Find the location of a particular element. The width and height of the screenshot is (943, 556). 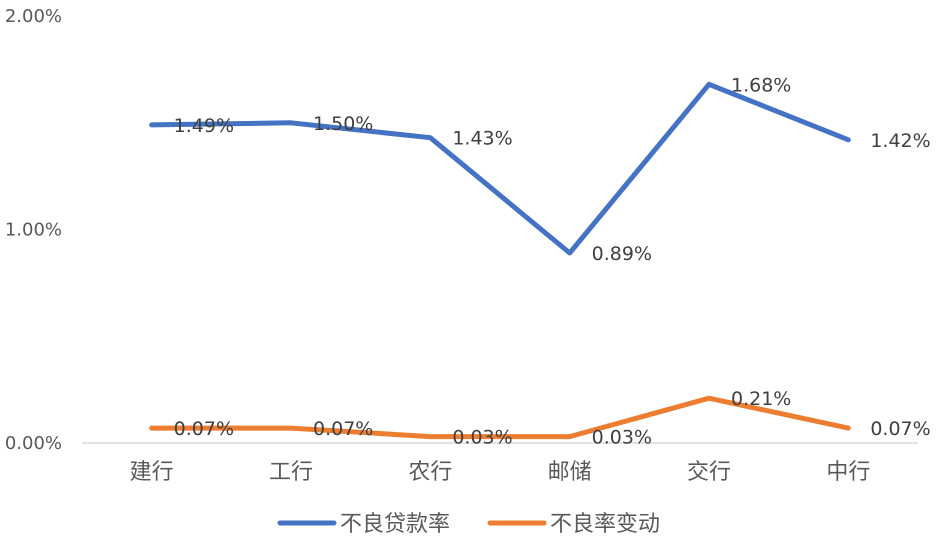

x-tick-label: 工行 is located at coordinates (291, 472).